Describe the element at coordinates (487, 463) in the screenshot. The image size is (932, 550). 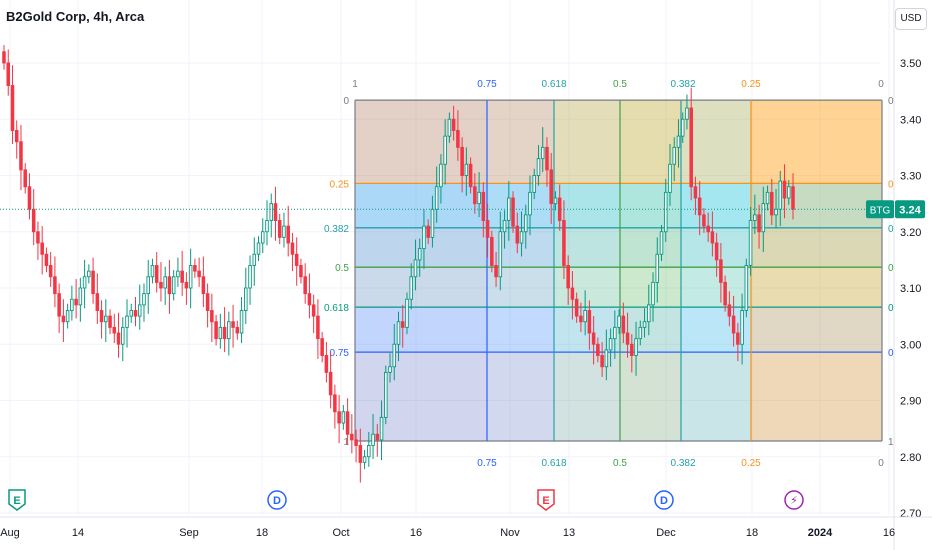
I see `fib-time-label-bottom: 0.75` at that location.